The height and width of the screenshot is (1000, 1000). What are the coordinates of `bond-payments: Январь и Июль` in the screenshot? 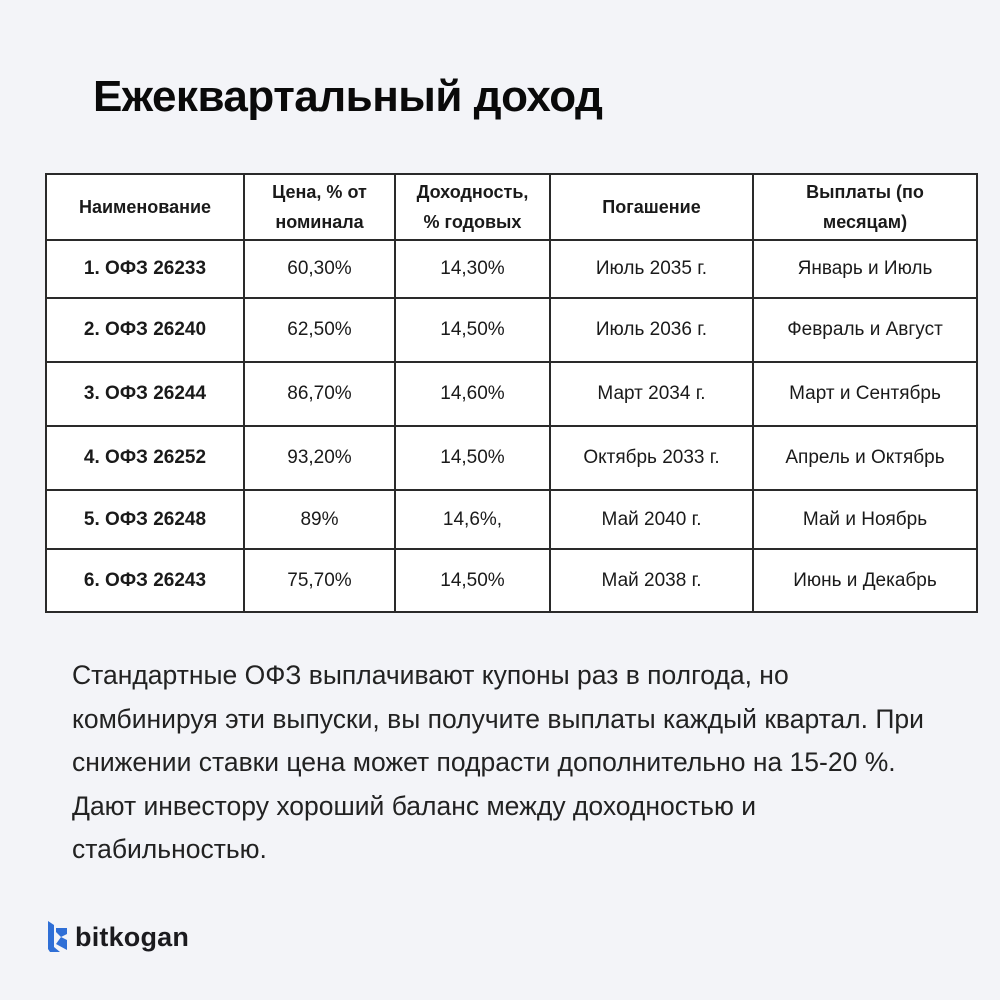 It's located at (865, 269).